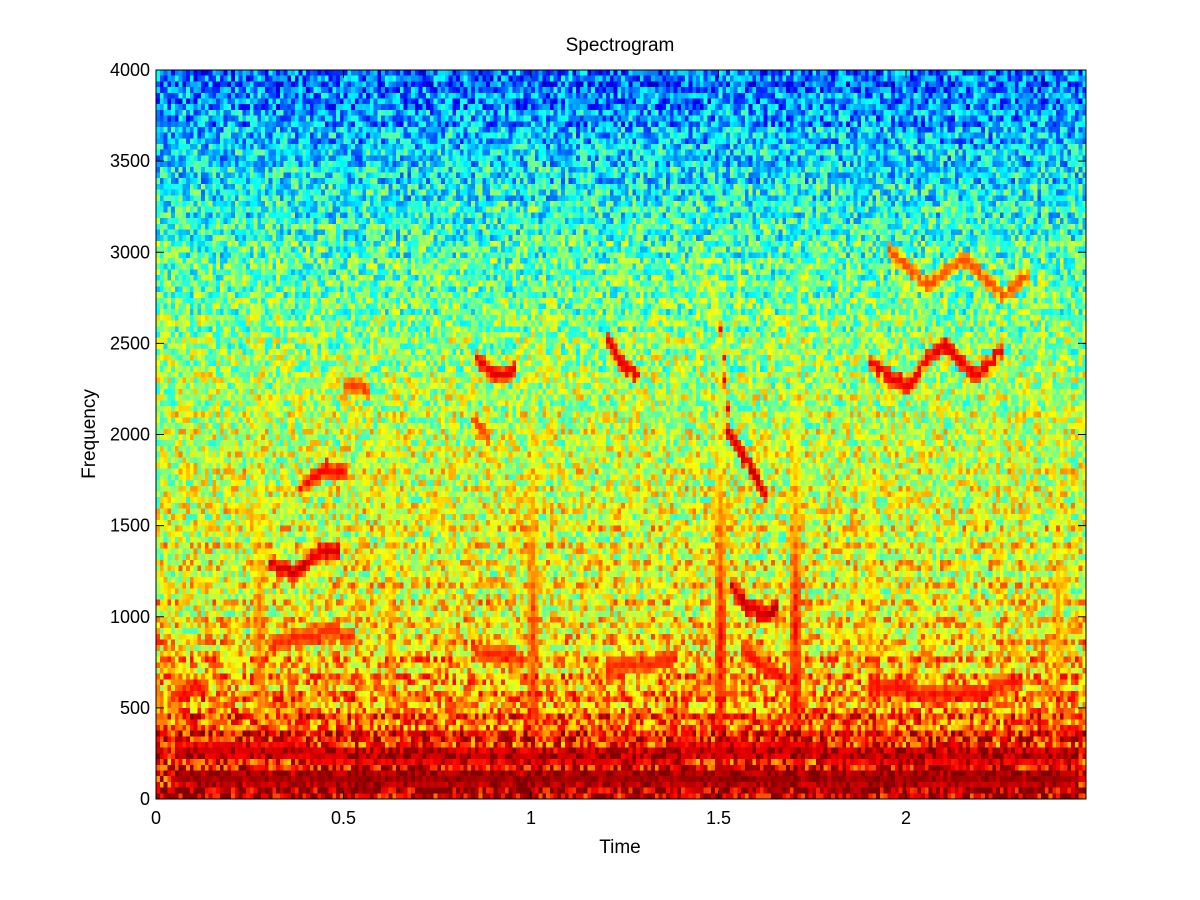 This screenshot has width=1200, height=900. Describe the element at coordinates (906, 818) in the screenshot. I see `x-tick-label: 2` at that location.